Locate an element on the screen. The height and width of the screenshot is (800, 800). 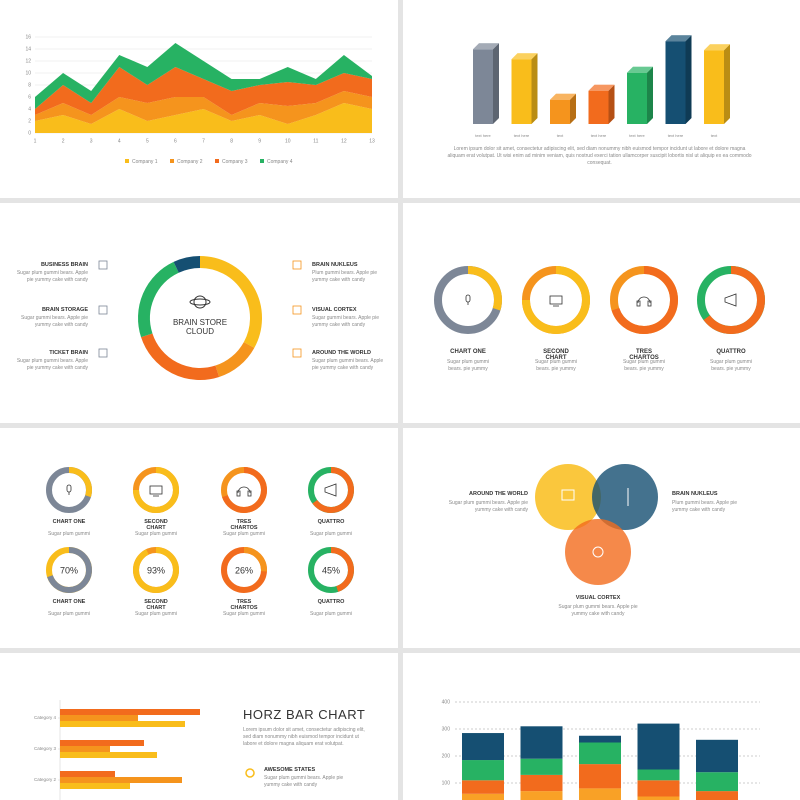
ring-label: CHART ONE is located at coordinates (468, 352).